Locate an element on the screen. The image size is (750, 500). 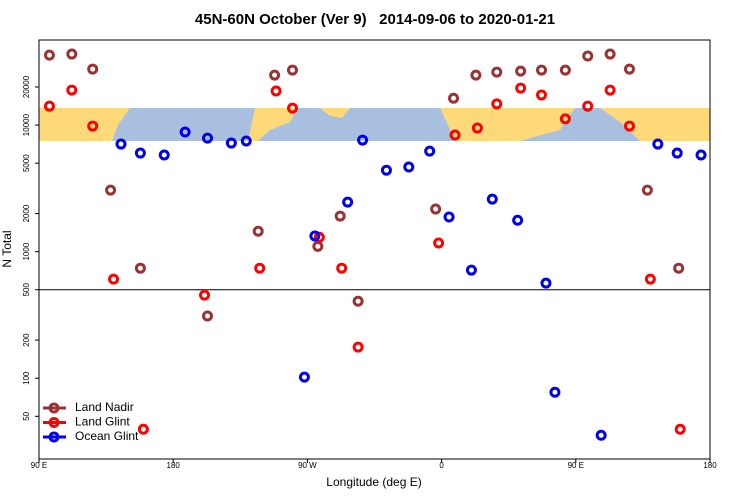
y-tick-label: 1000 is located at coordinates (26, 251).